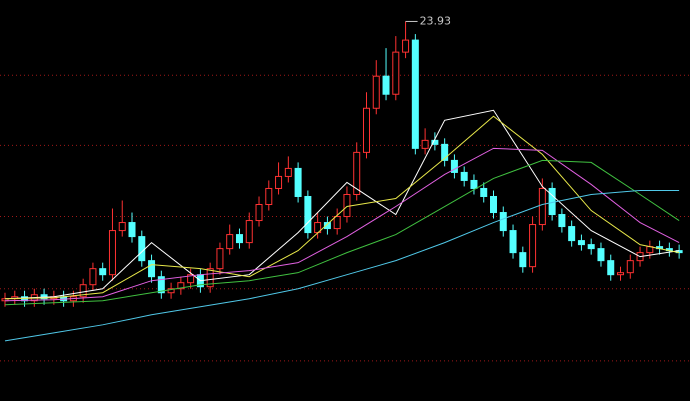  What do you see at coordinates (436, 20) in the screenshot?
I see `peak-label: 23.93` at bounding box center [436, 20].